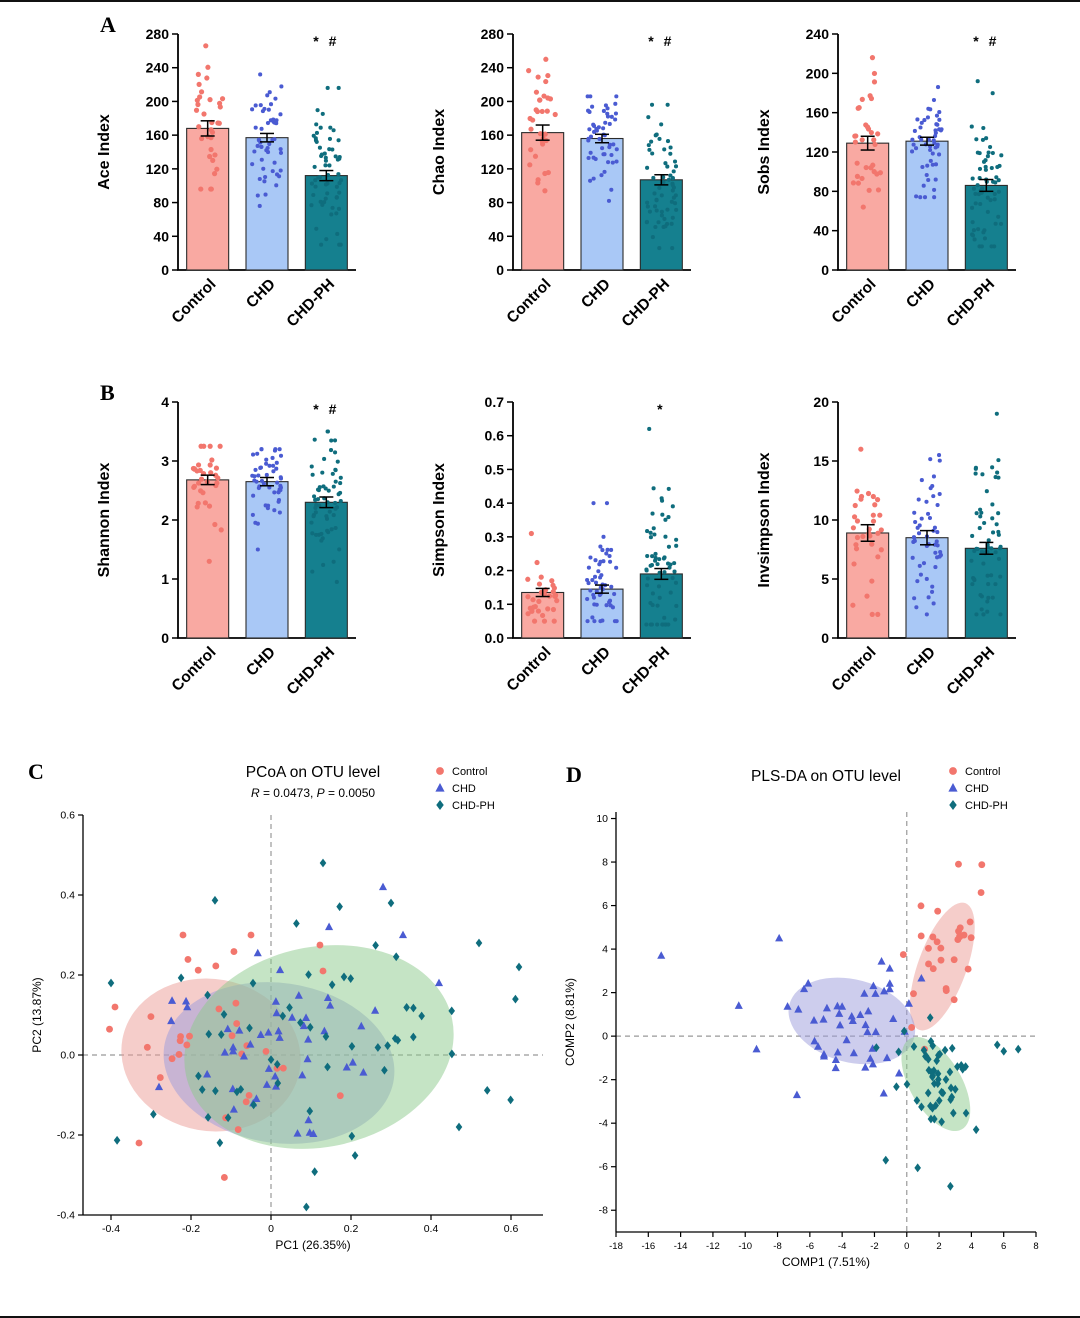 The height and width of the screenshot is (1318, 1080). I want to click on y-axis-label: COMP2 (8.81%), so click(570, 1022).